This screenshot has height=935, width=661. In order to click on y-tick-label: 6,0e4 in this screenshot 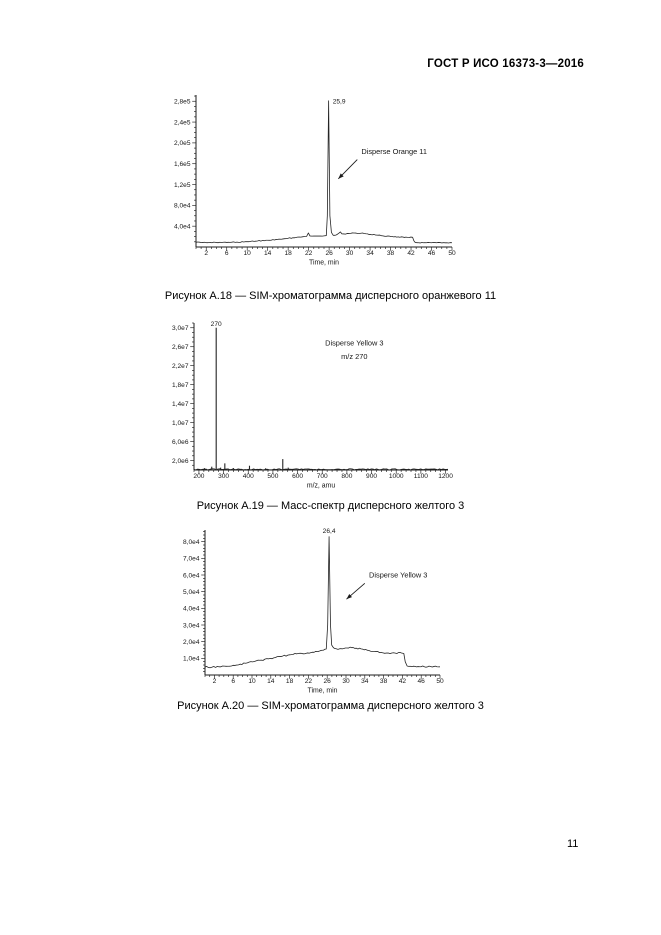, I will do `click(191, 575)`.